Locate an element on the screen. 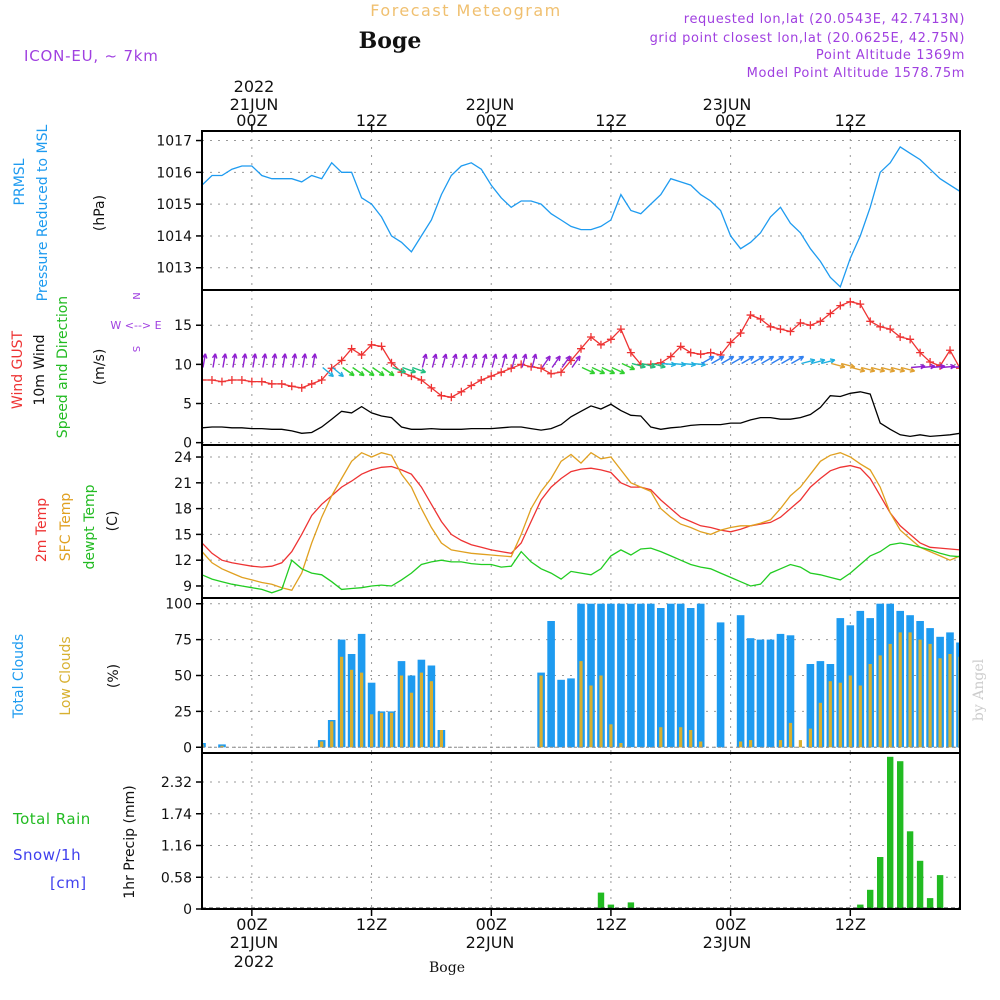 The image size is (1000, 1000). y-tick-label: 100 is located at coordinates (178, 605).